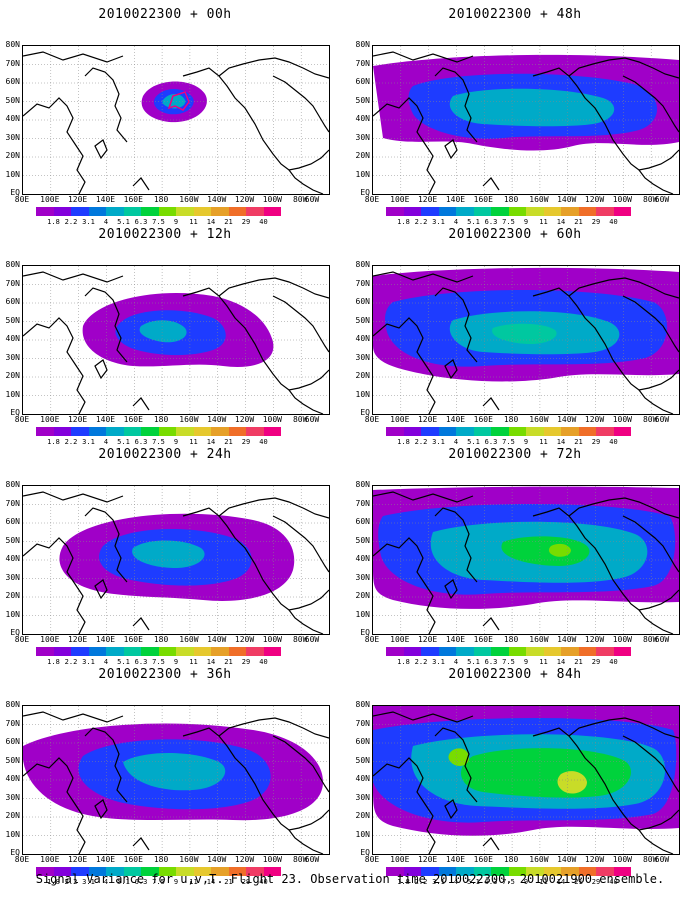  Describe the element at coordinates (539, 419) in the screenshot. I see `longitude-label: 160W` at that location.